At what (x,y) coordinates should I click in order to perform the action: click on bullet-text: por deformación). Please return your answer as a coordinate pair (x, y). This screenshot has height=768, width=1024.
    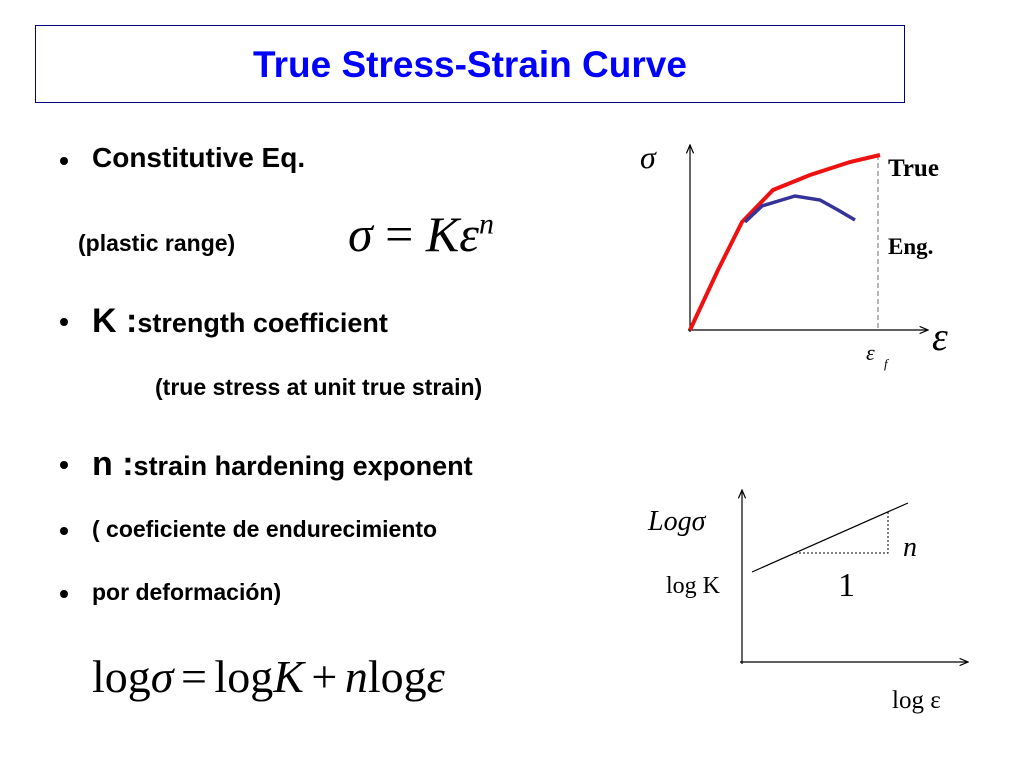
    Looking at the image, I should click on (187, 592).